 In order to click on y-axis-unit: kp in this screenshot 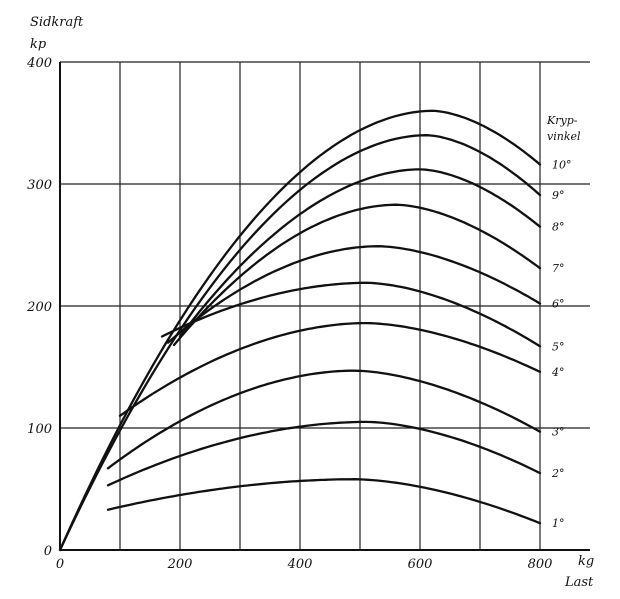, I will do `click(38, 44)`.